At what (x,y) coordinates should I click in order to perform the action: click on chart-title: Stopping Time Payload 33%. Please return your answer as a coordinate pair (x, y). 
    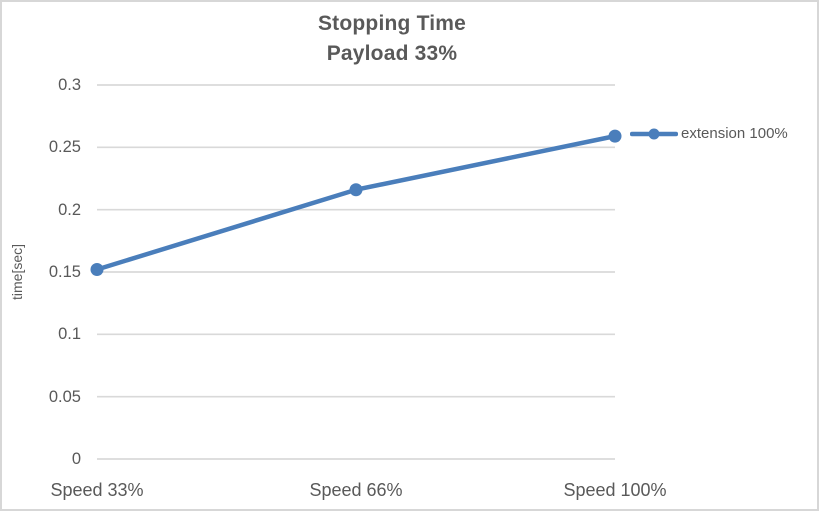
    Looking at the image, I should click on (392, 39).